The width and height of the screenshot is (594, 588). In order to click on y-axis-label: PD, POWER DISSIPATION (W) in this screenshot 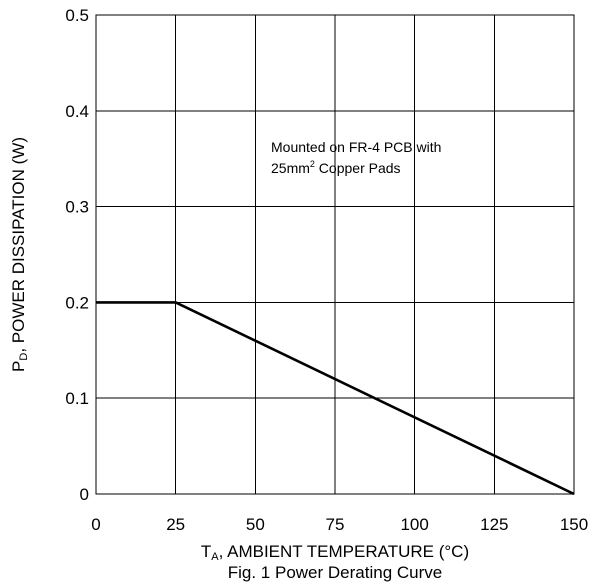, I will do `click(19, 254)`.